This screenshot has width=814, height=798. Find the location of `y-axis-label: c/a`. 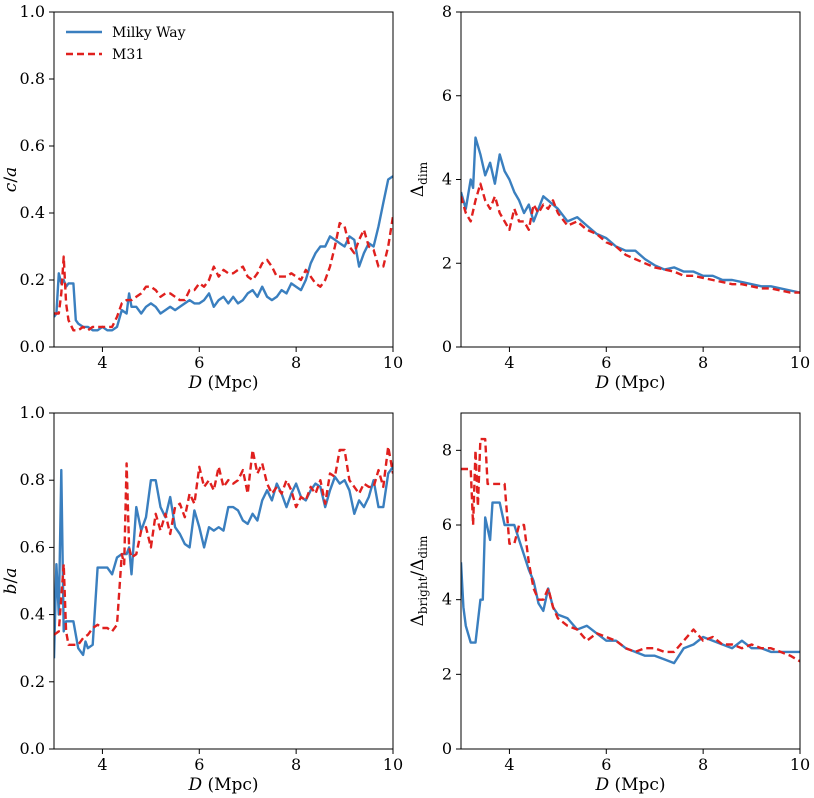

y-axis-label: c/a is located at coordinates (11, 179).